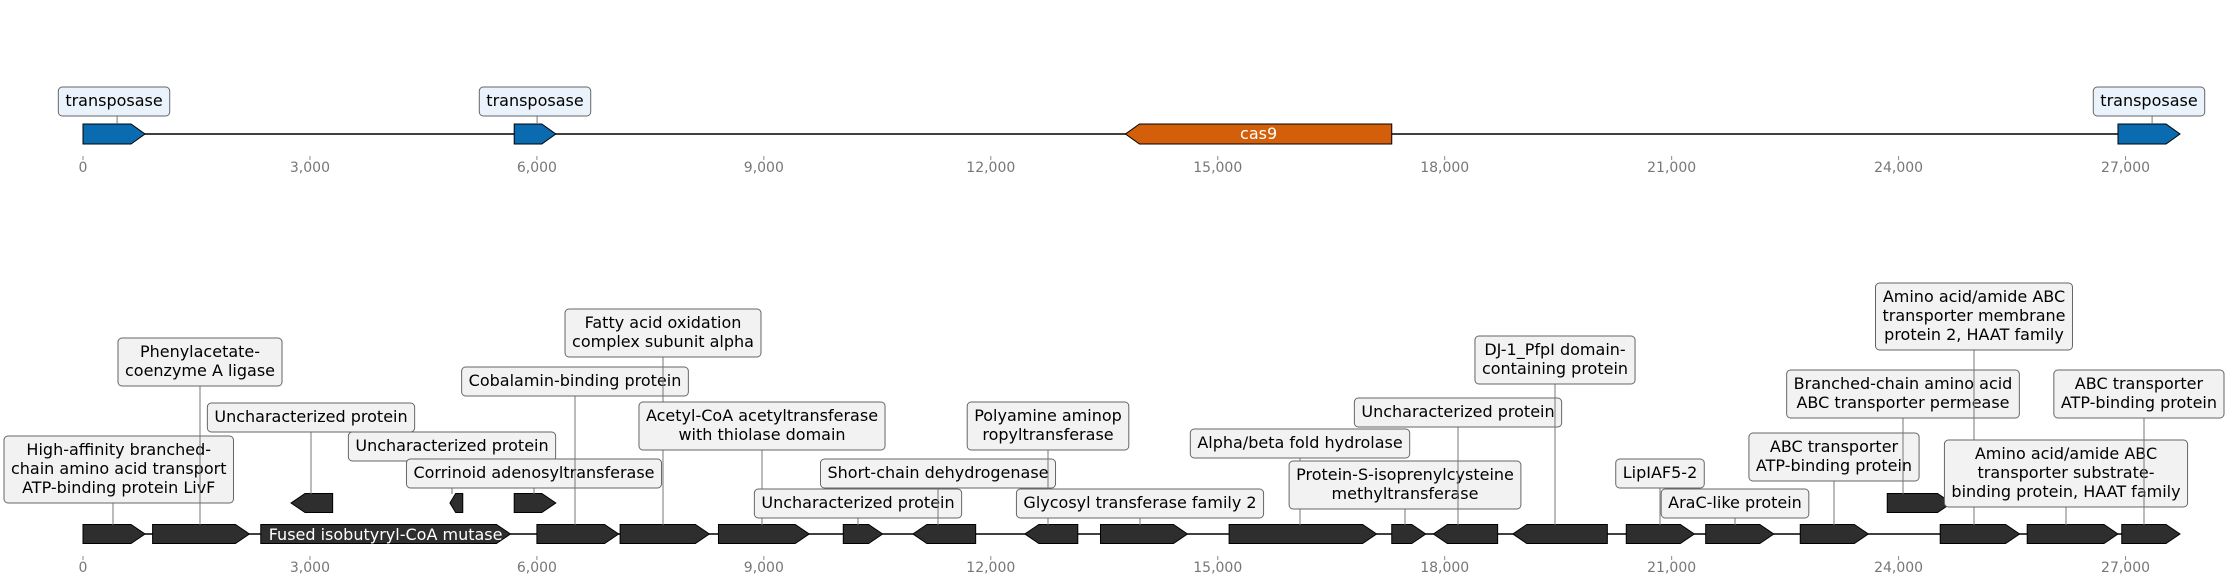 The height and width of the screenshot is (582, 2228). Describe the element at coordinates (1898, 568) in the screenshot. I see `bottom-axis-tick-label: 24,000` at that location.